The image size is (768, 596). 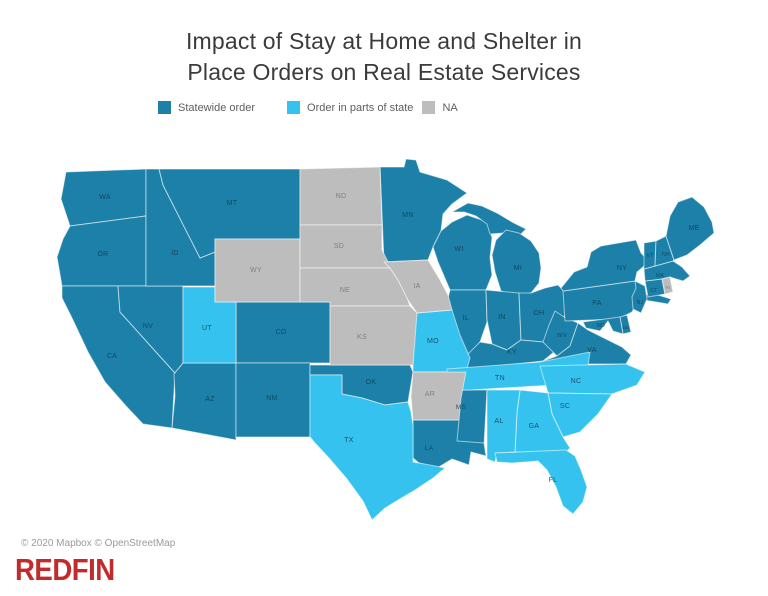 I want to click on state-tx, so click(x=377, y=447).